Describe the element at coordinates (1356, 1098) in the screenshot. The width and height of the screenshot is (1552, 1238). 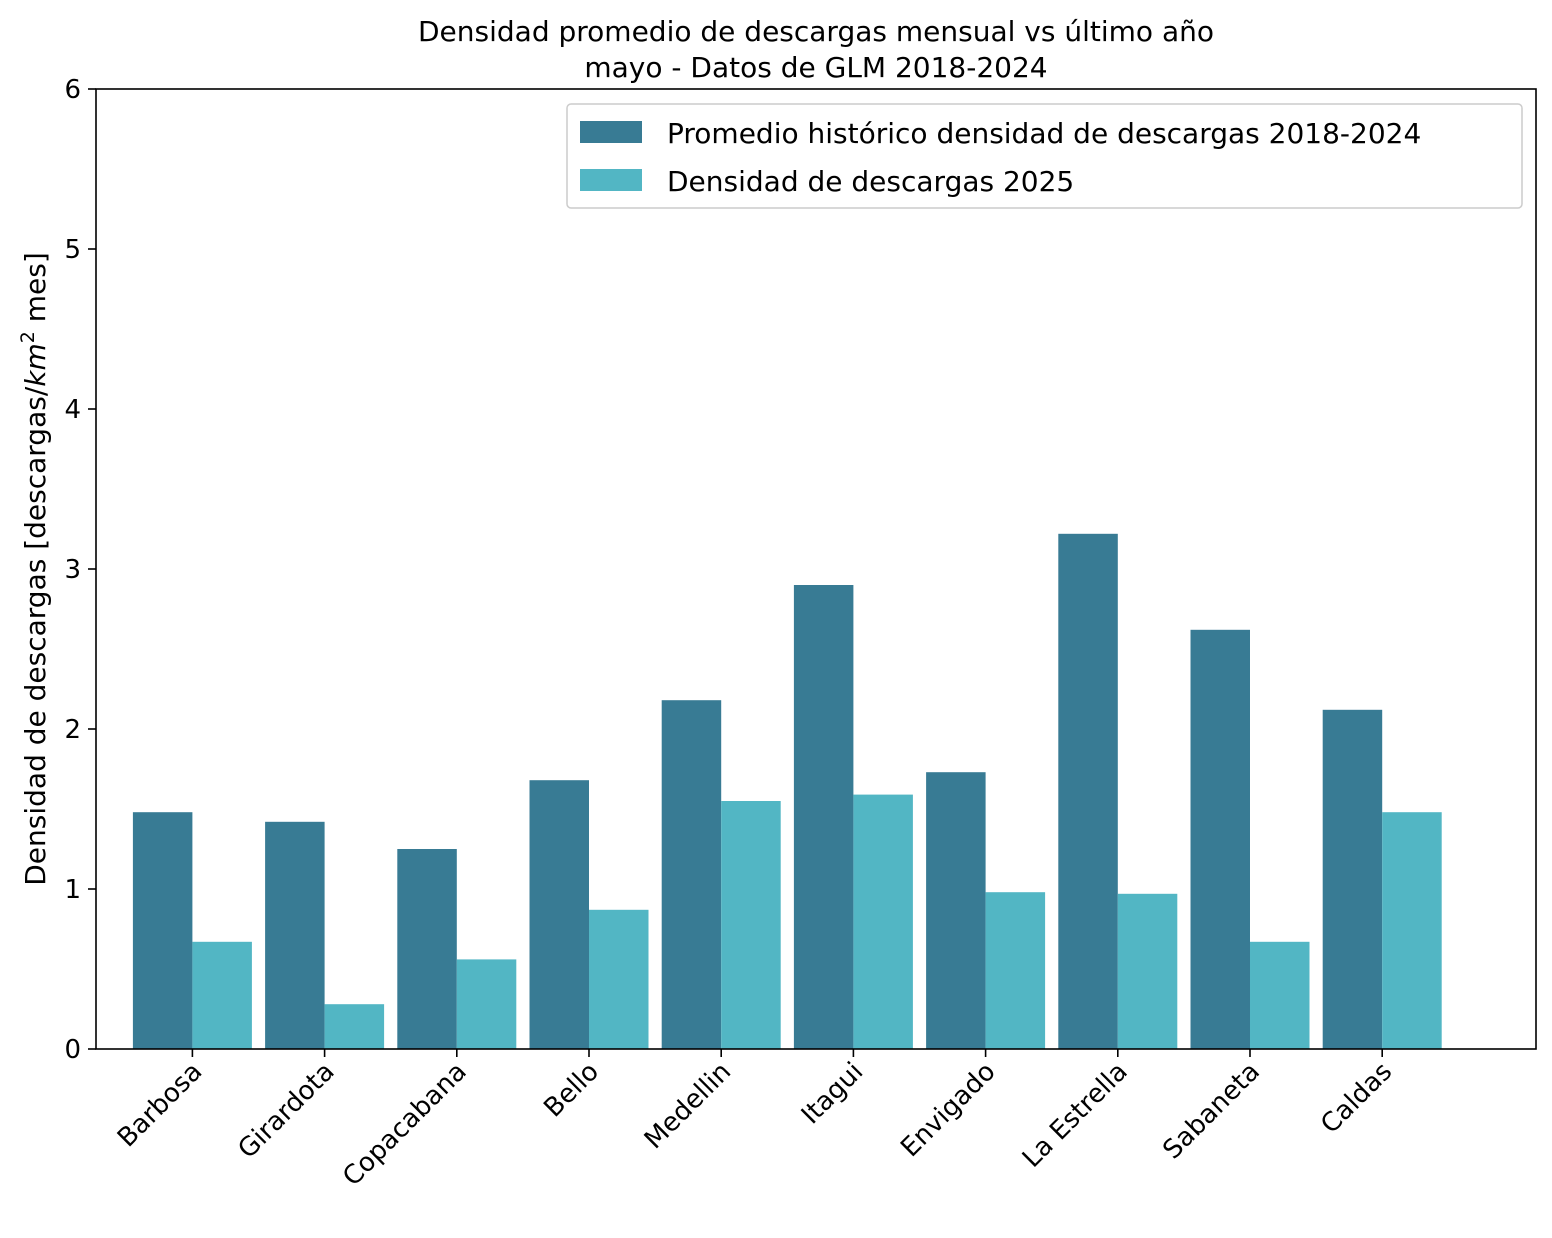
I see `x-tick-label: Caldas` at that location.